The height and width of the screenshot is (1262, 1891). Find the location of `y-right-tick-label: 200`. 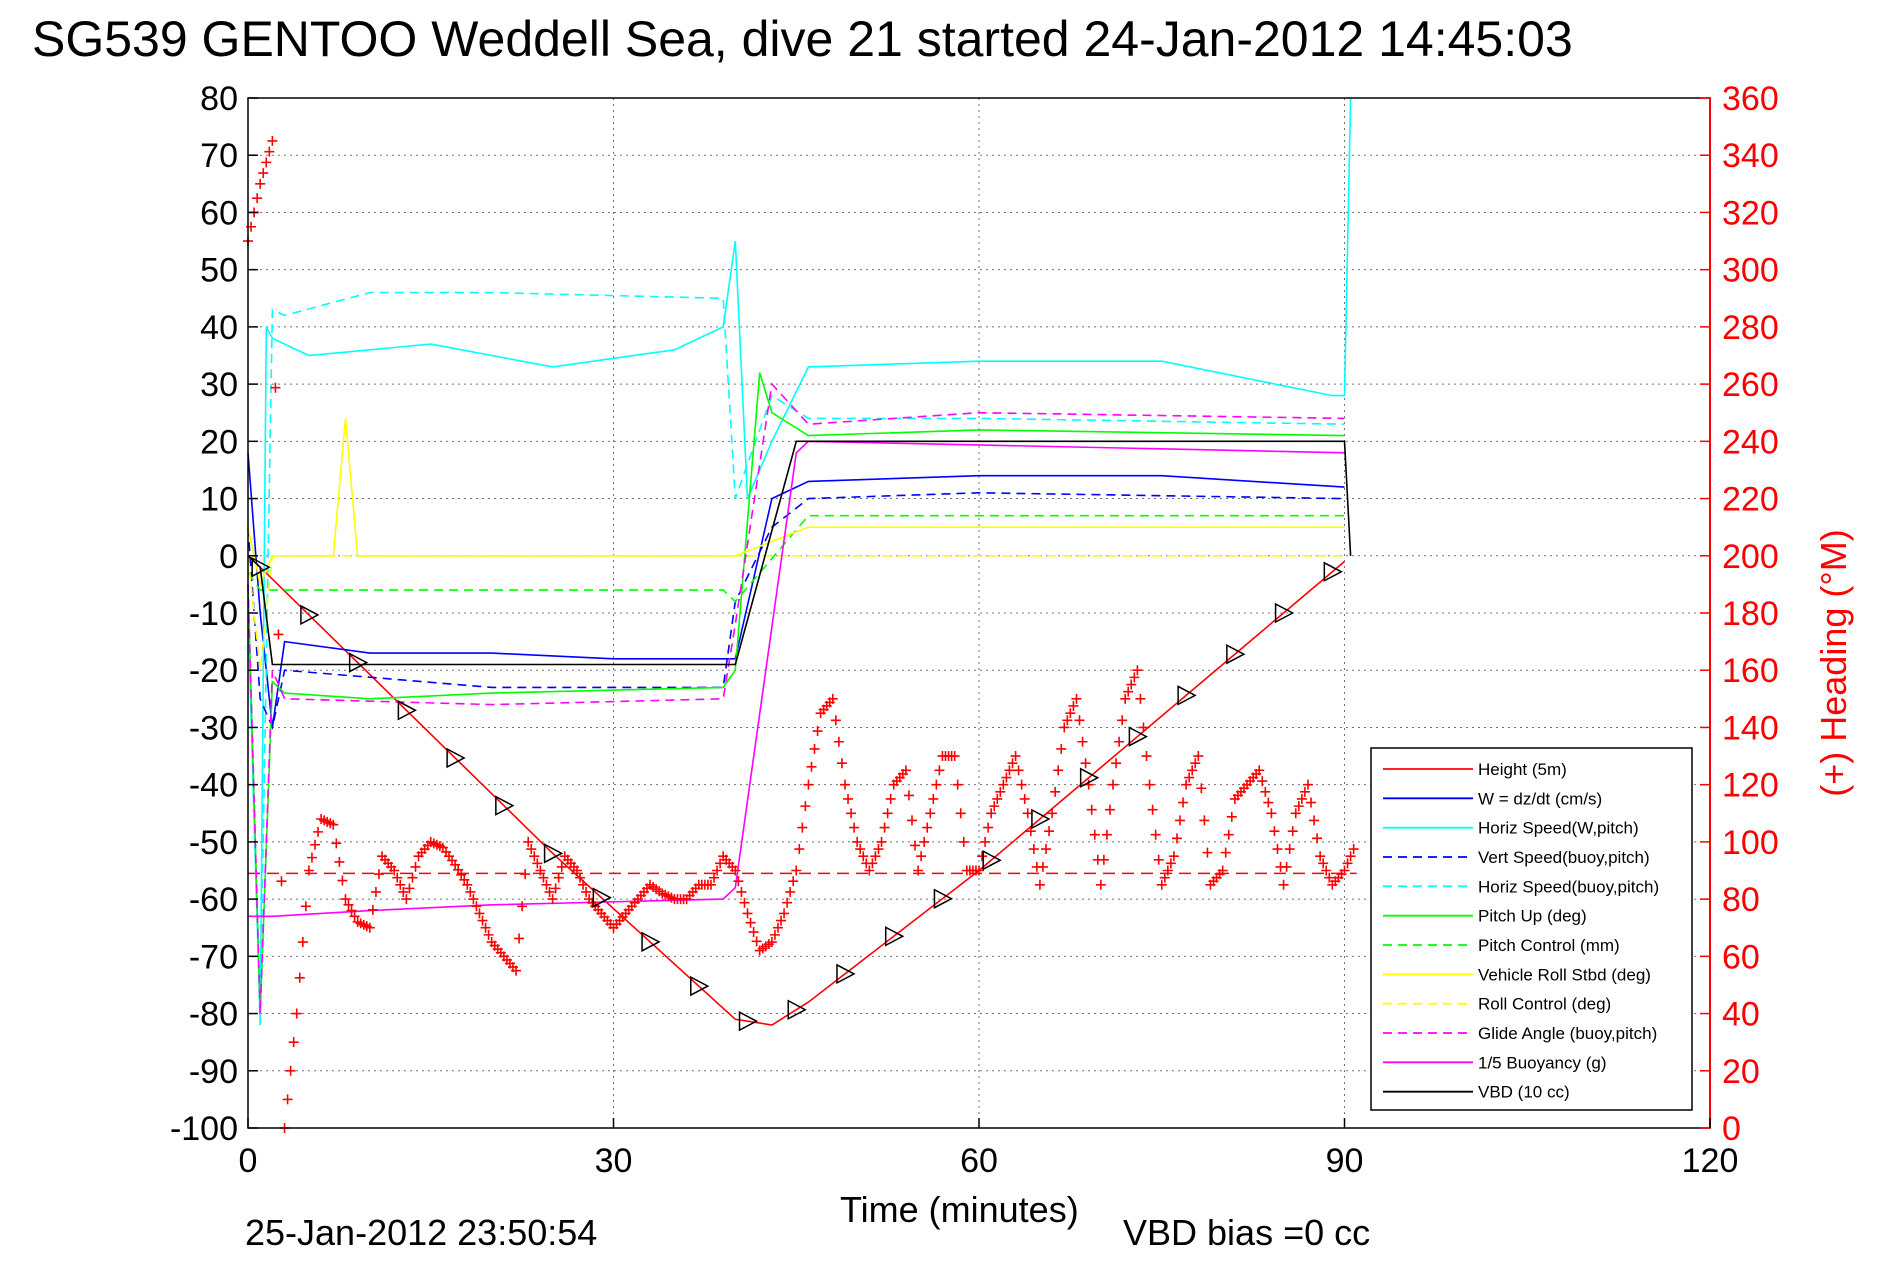

y-right-tick-label: 200 is located at coordinates (1750, 557).